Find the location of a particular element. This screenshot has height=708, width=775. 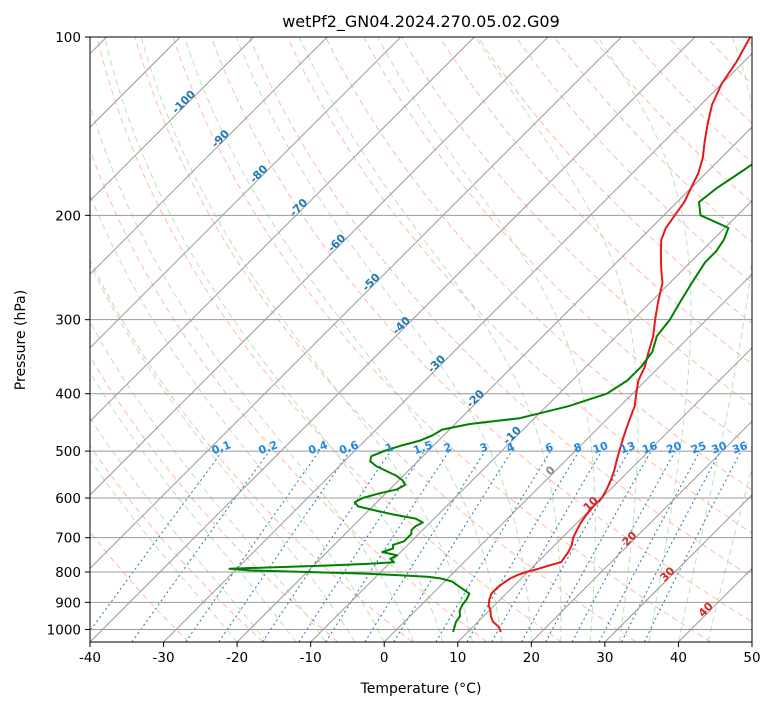

y-tick-label: 200 is located at coordinates (68, 216).